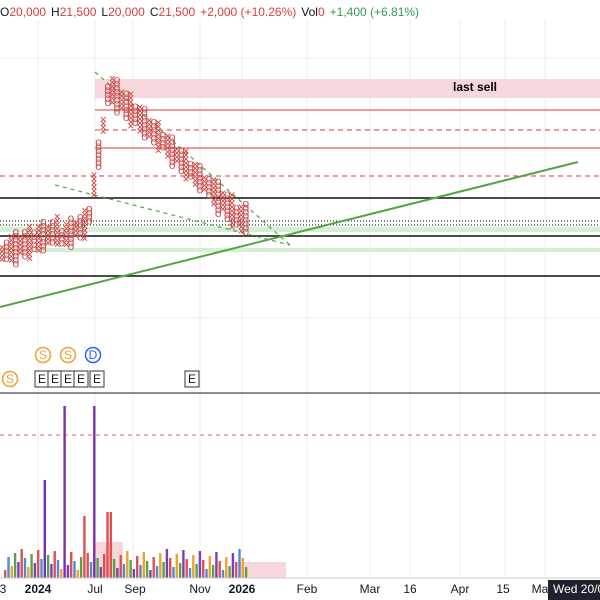 This screenshot has width=600, height=600. Describe the element at coordinates (43, 355) in the screenshot. I see `event-label: S` at that location.